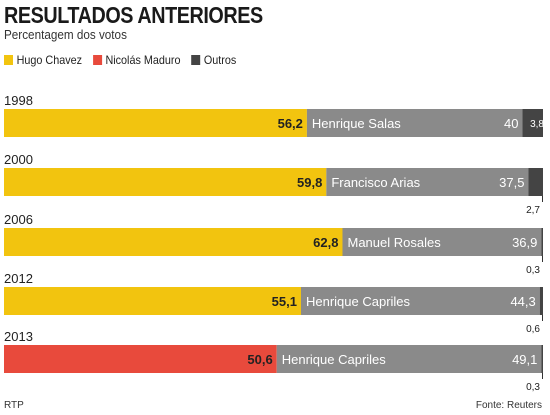 The image size is (550, 415). What do you see at coordinates (533, 329) in the screenshot?
I see `value-others-2012: 0,6` at bounding box center [533, 329].